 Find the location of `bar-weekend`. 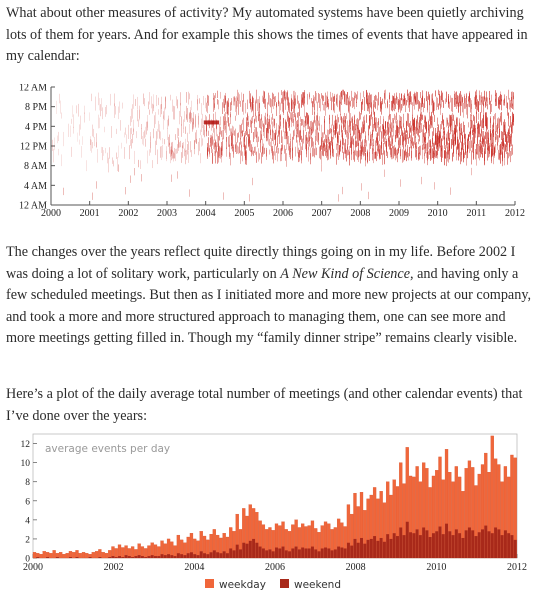

bar-weekend is located at coordinates (469, 542).